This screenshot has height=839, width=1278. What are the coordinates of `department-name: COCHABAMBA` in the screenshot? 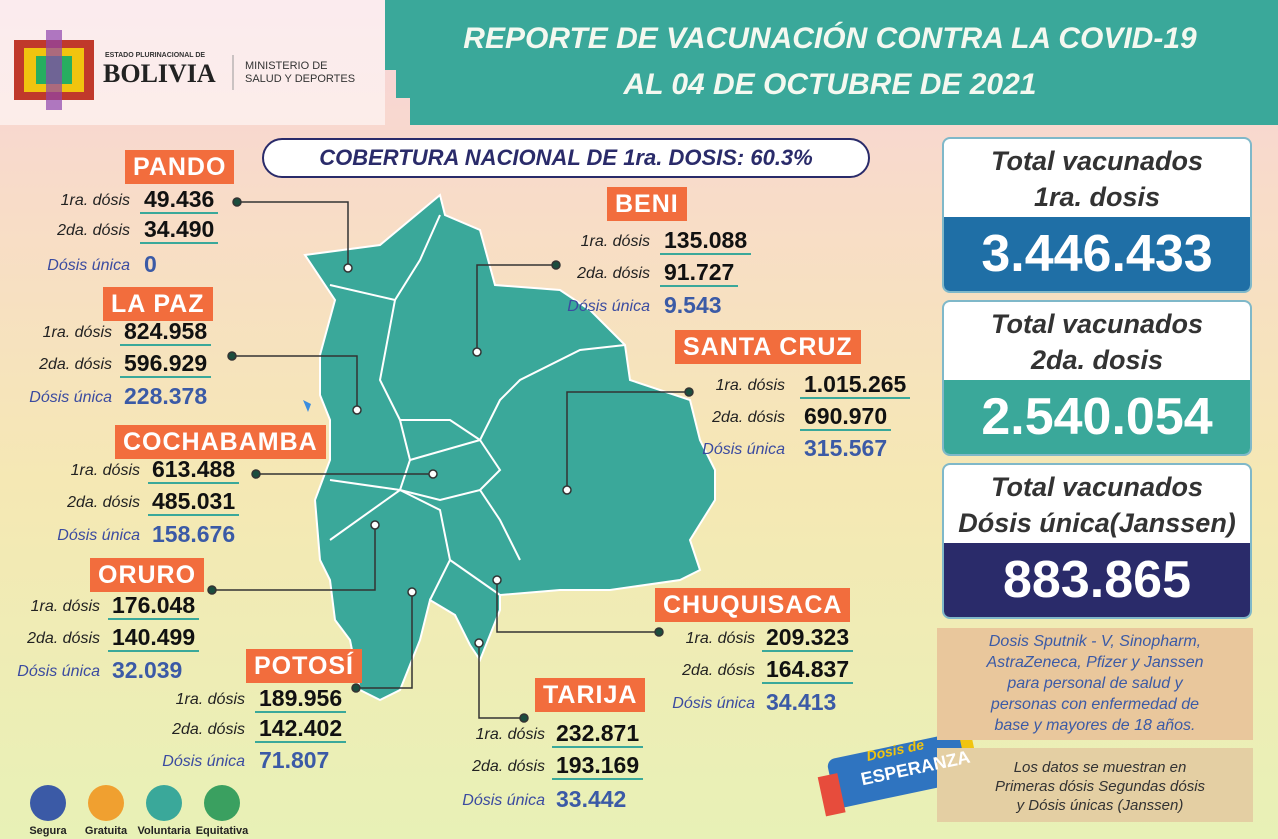 It's located at (220, 442).